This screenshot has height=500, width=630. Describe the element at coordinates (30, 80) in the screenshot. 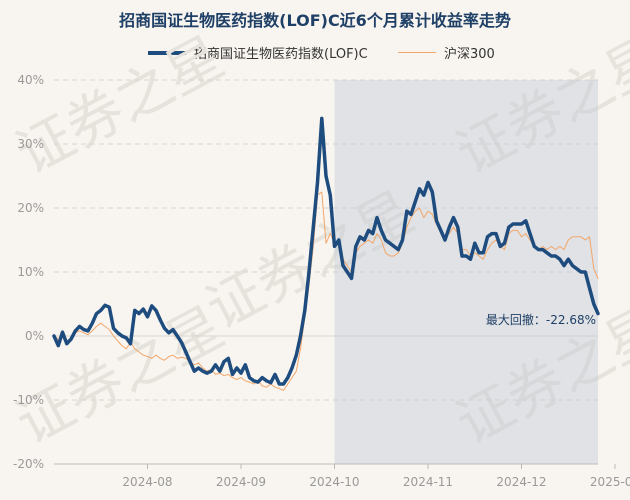

I see `y-tick-label: 40%` at that location.